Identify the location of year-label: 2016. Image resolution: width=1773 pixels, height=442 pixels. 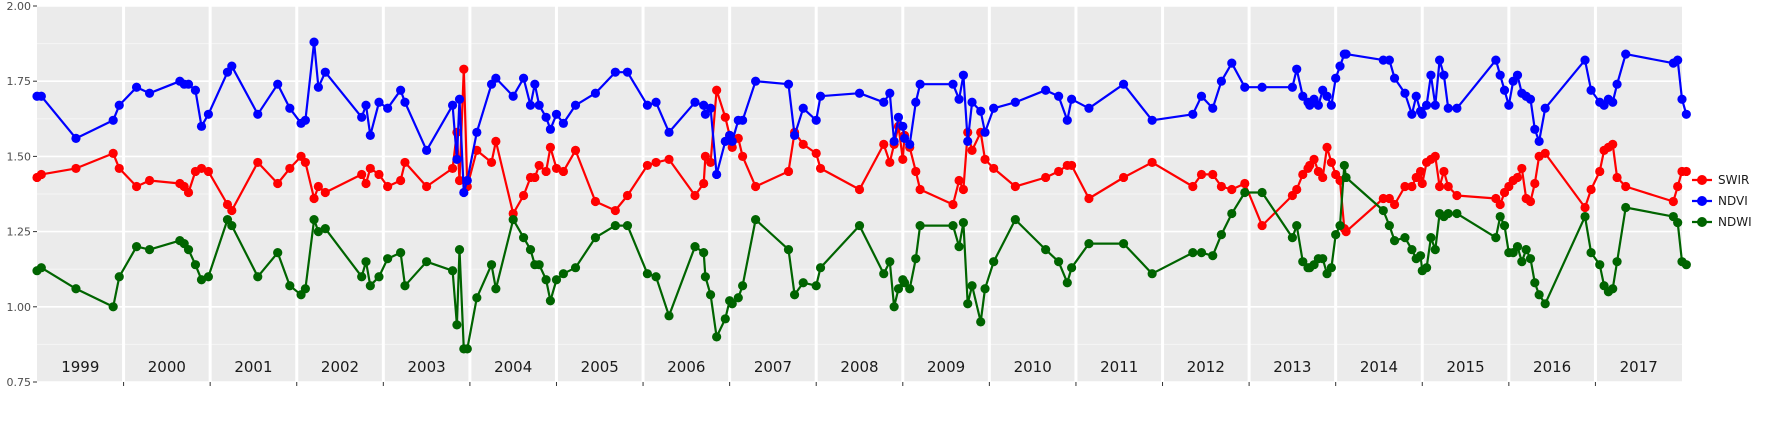
(1552, 367).